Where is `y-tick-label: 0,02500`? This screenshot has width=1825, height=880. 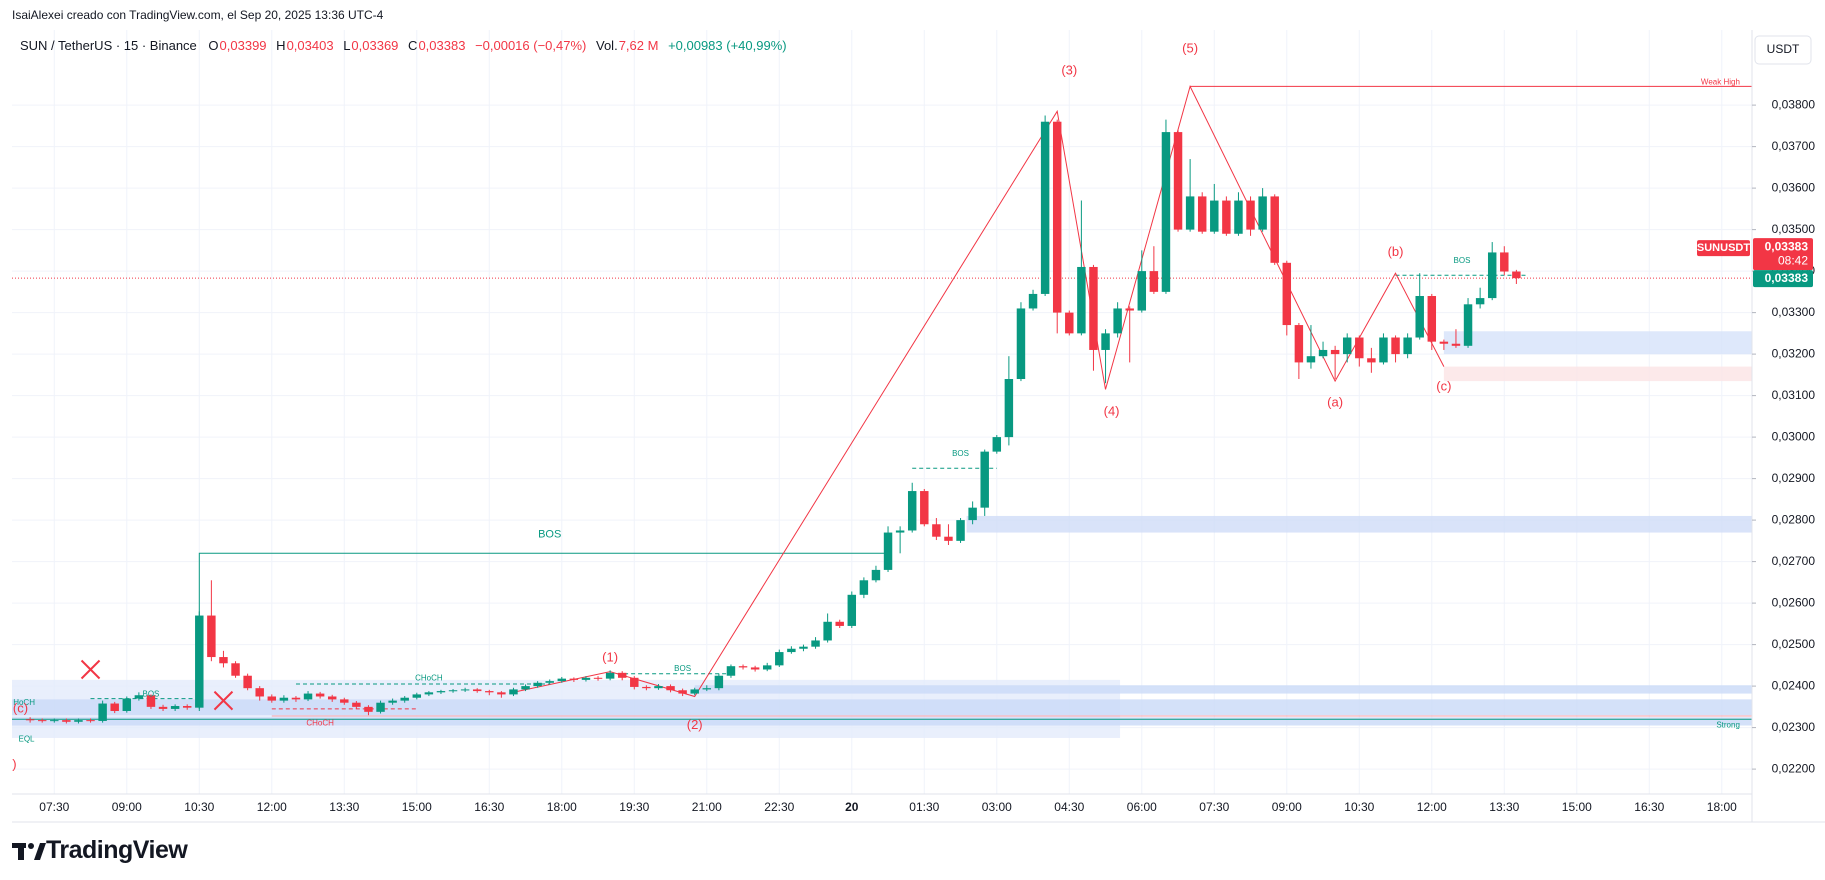 y-tick-label: 0,02500 is located at coordinates (1794, 644).